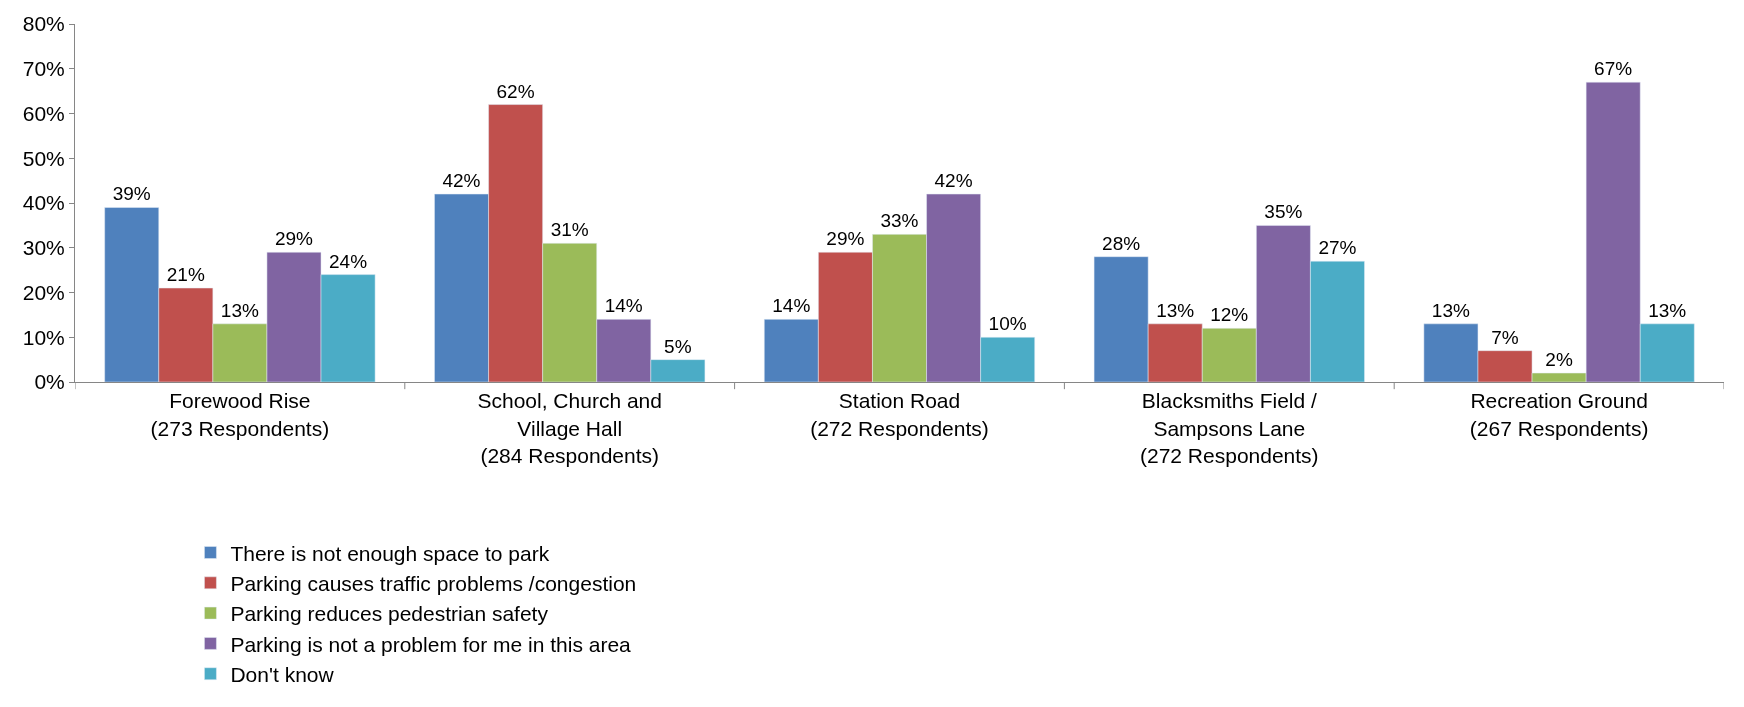  I want to click on data-label: 35%, so click(1283, 212).